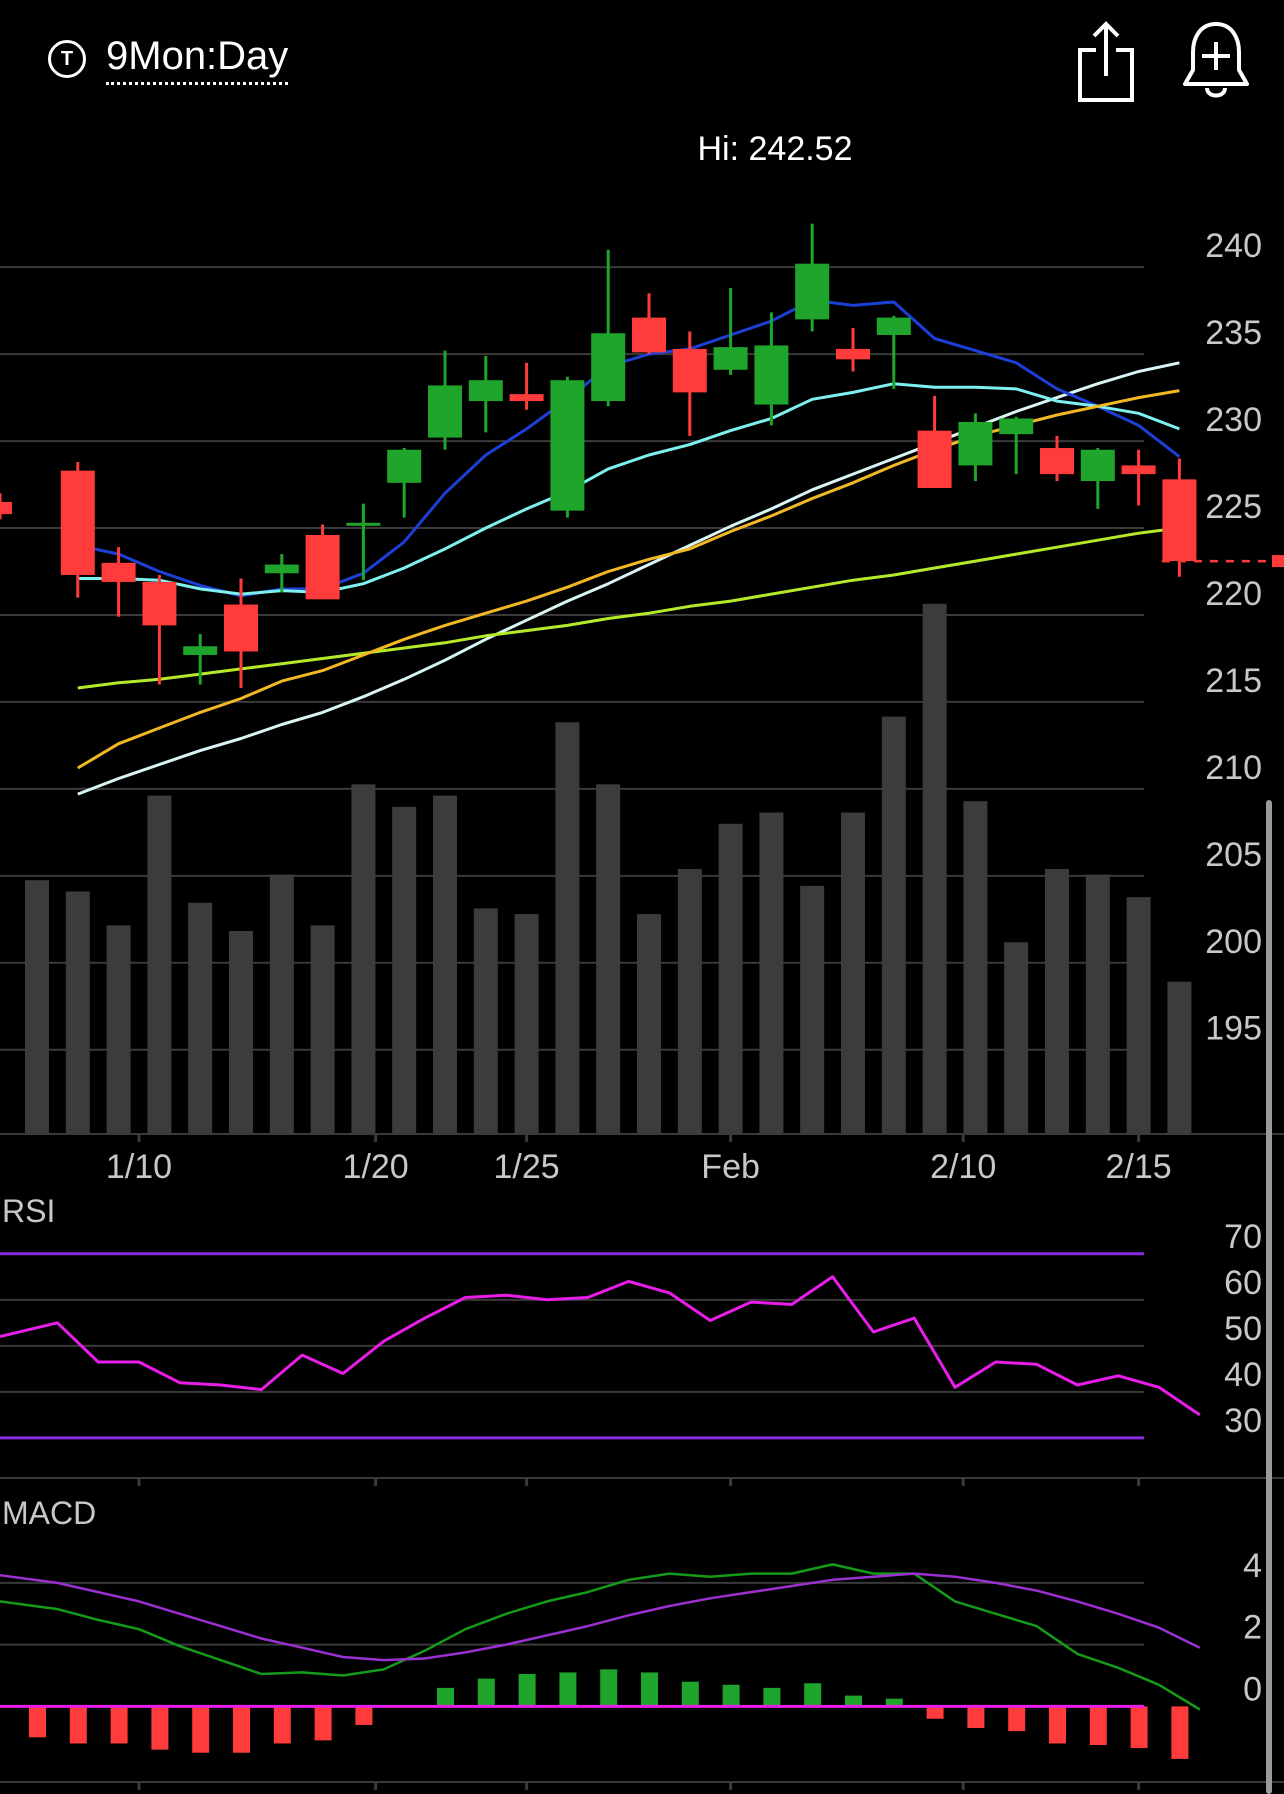 Image resolution: width=1284 pixels, height=1794 pixels. I want to click on rsi-y-tick-label: 30, so click(1243, 1421).